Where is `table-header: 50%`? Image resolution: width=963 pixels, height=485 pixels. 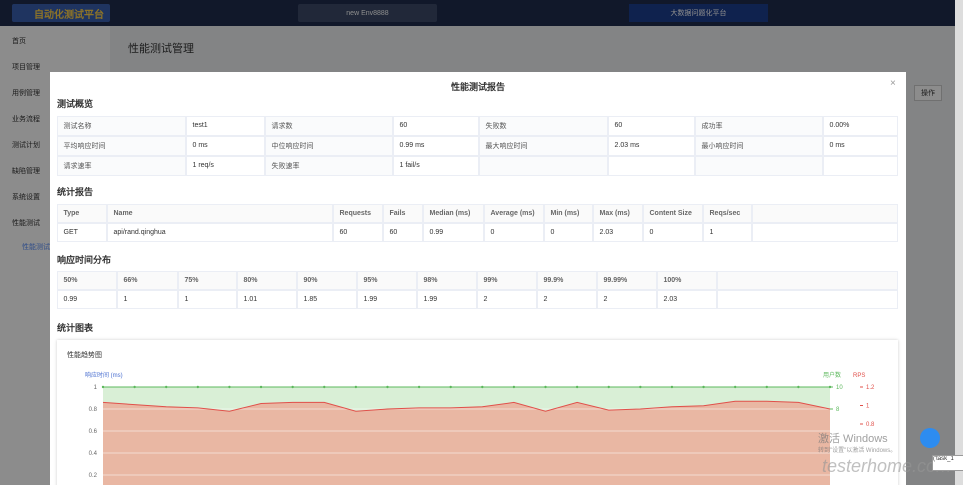 table-header: 50% is located at coordinates (86, 280).